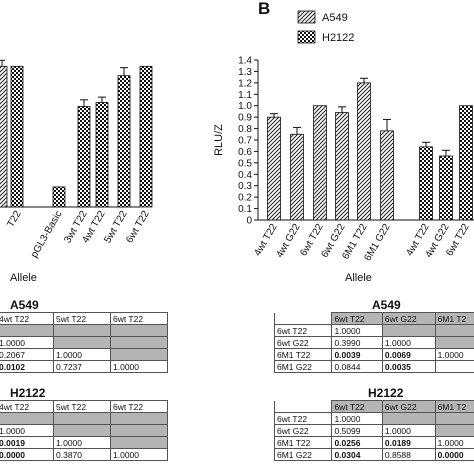  I want to click on table-row: 0.0019 1.0000, so click(84, 442).